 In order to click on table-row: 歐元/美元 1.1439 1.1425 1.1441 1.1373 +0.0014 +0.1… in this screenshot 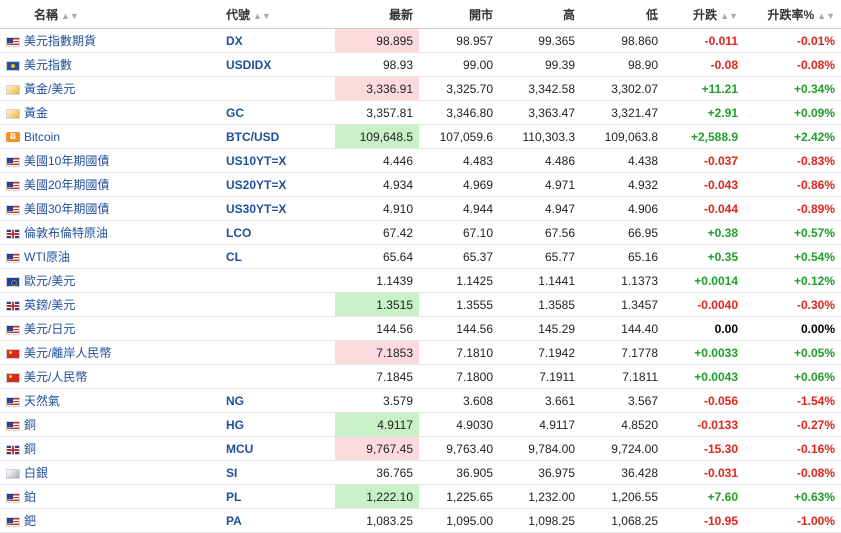, I will do `click(420, 280)`.